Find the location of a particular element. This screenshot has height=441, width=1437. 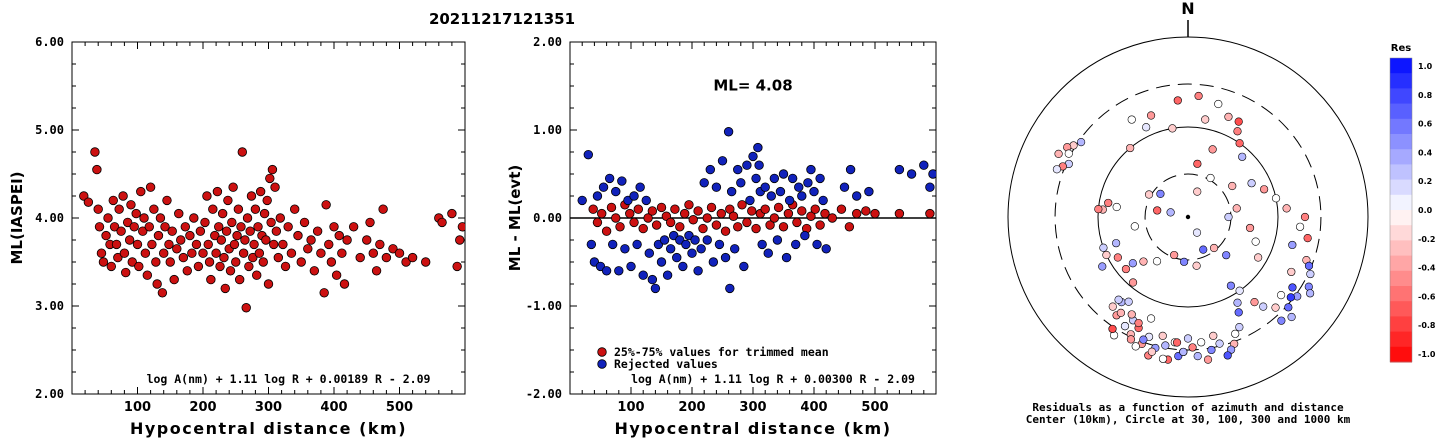

x-axis-label: Hypocentral distance (km) is located at coordinates (752, 428).